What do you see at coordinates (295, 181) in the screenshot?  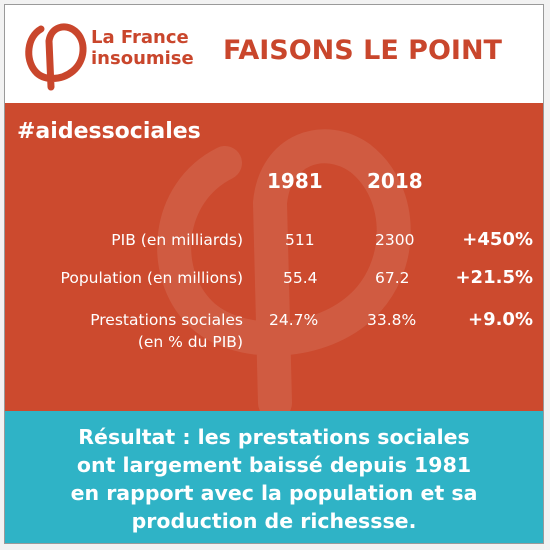 I see `column-header-1981: 1981` at bounding box center [295, 181].